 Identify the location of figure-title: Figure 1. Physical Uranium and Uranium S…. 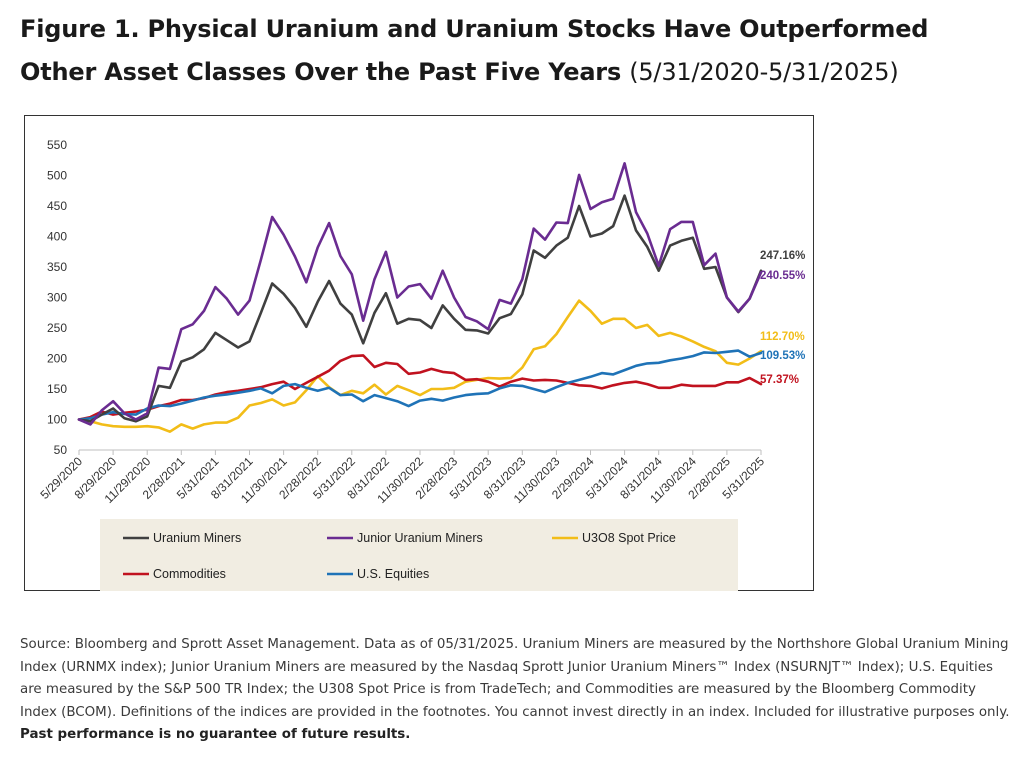
(515, 51).